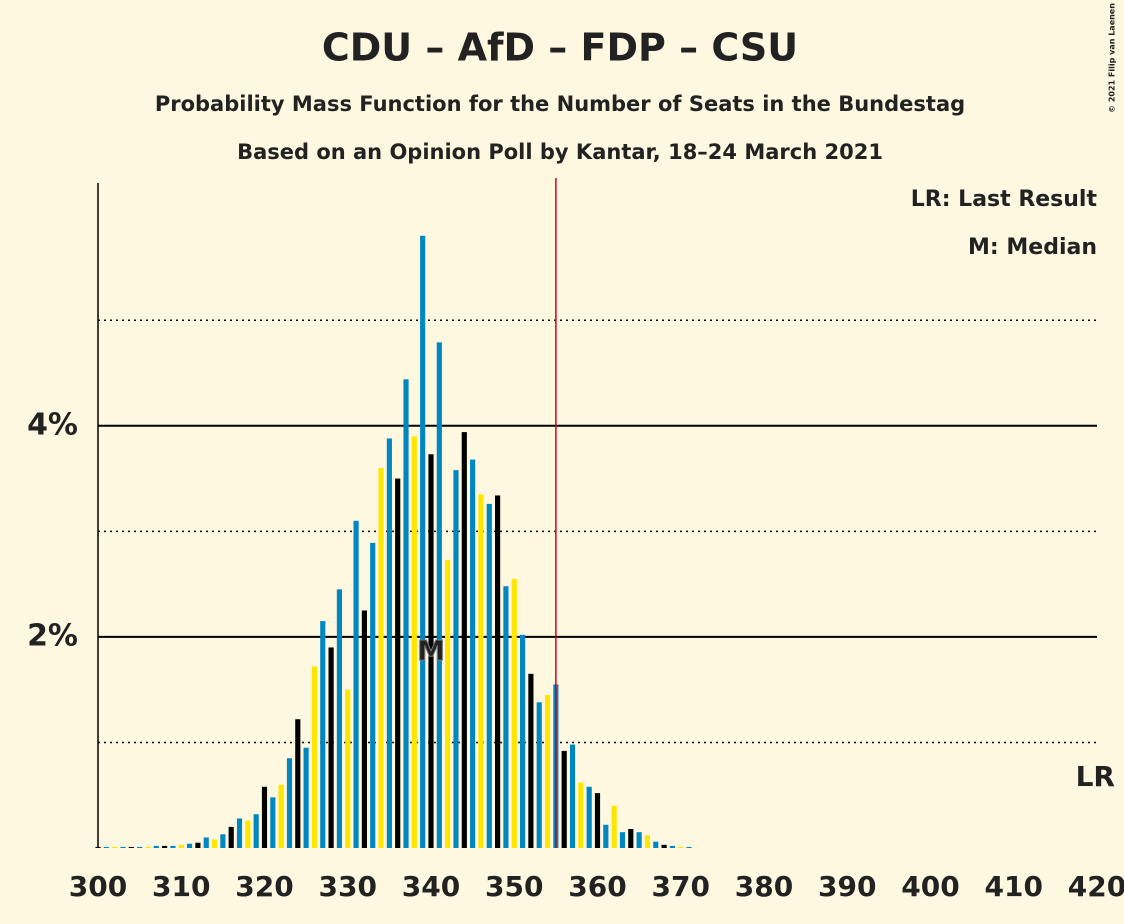 This screenshot has width=1124, height=924. What do you see at coordinates (52, 635) in the screenshot?
I see `y-tick-label: 2%` at bounding box center [52, 635].